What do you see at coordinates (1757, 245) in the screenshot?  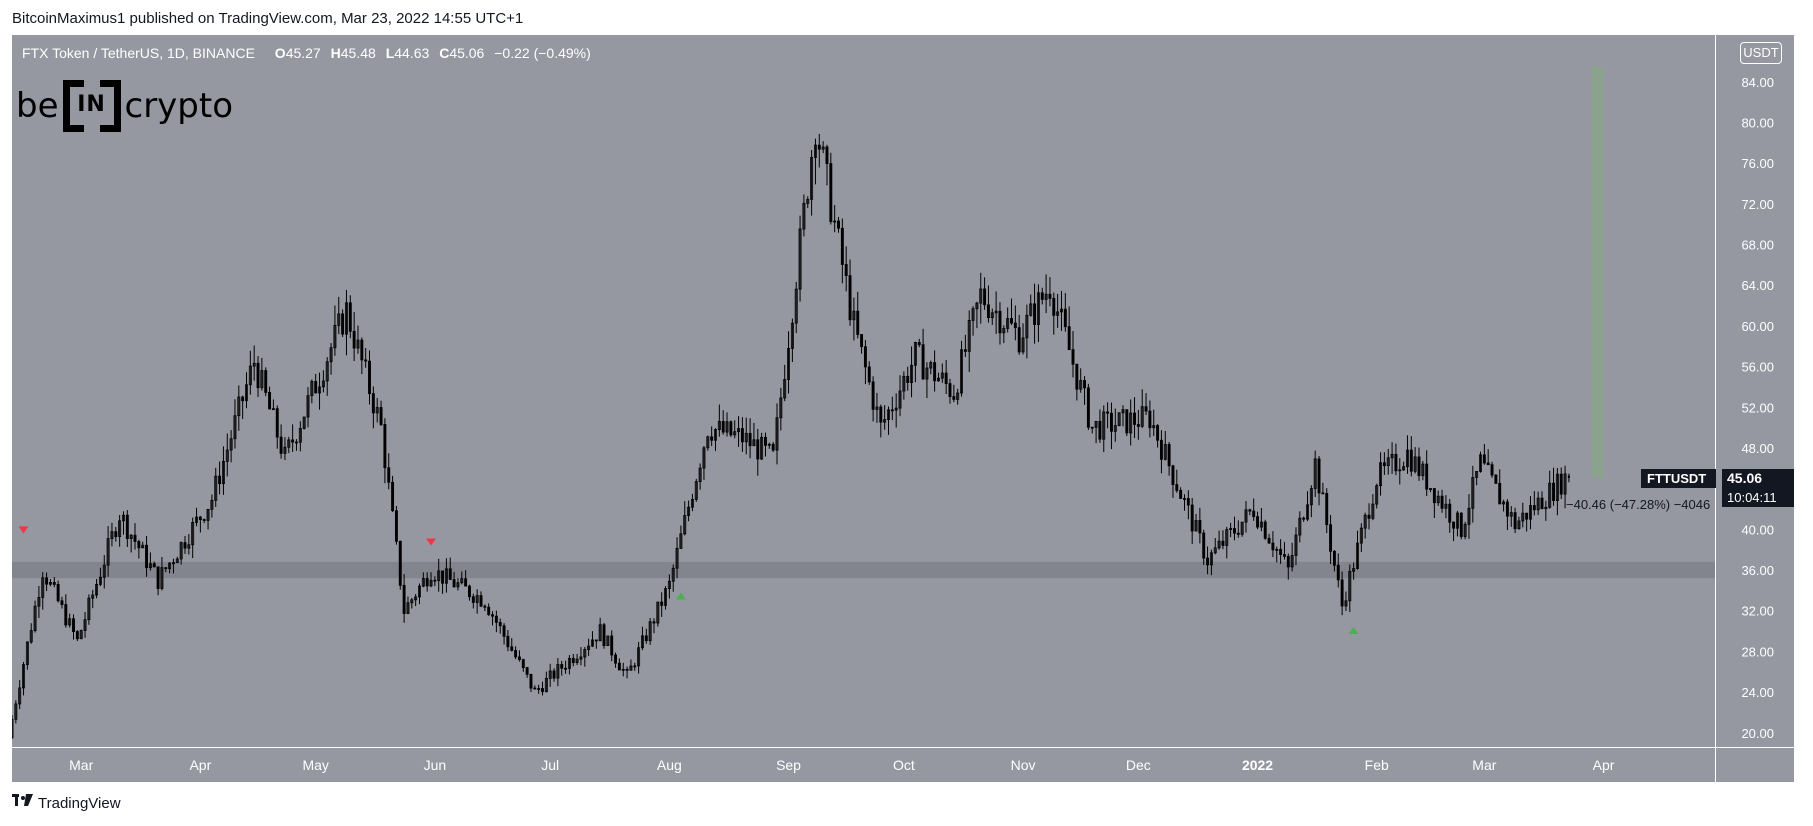 I see `price-tick-label: 68.00` at bounding box center [1757, 245].